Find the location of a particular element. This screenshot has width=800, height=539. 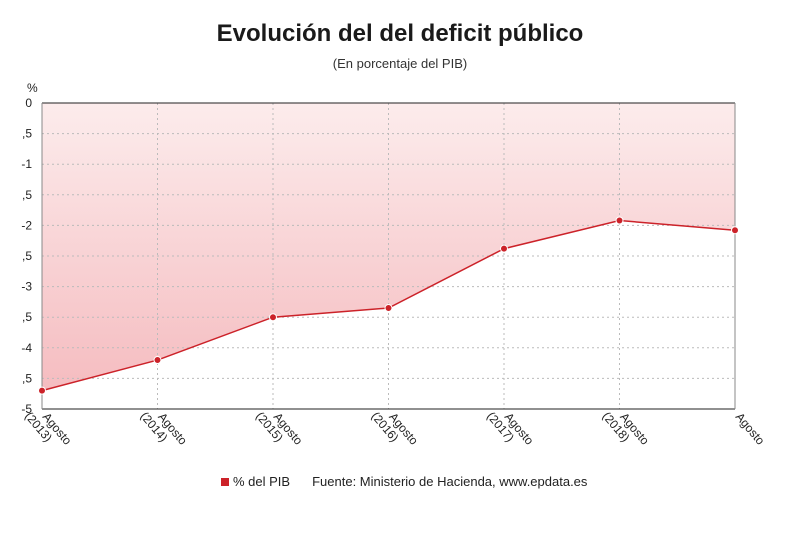

y-tick-label: -5 is located at coordinates (26, 409).